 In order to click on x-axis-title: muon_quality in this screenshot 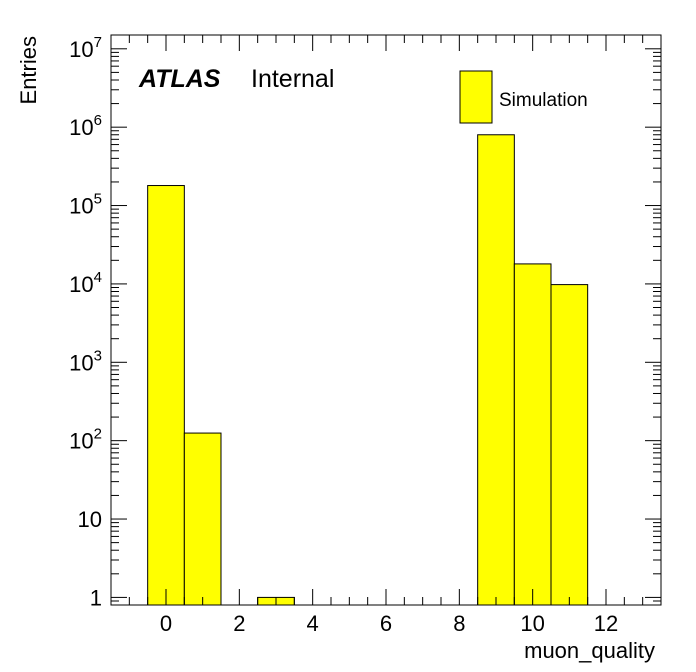, I will do `click(589, 650)`.